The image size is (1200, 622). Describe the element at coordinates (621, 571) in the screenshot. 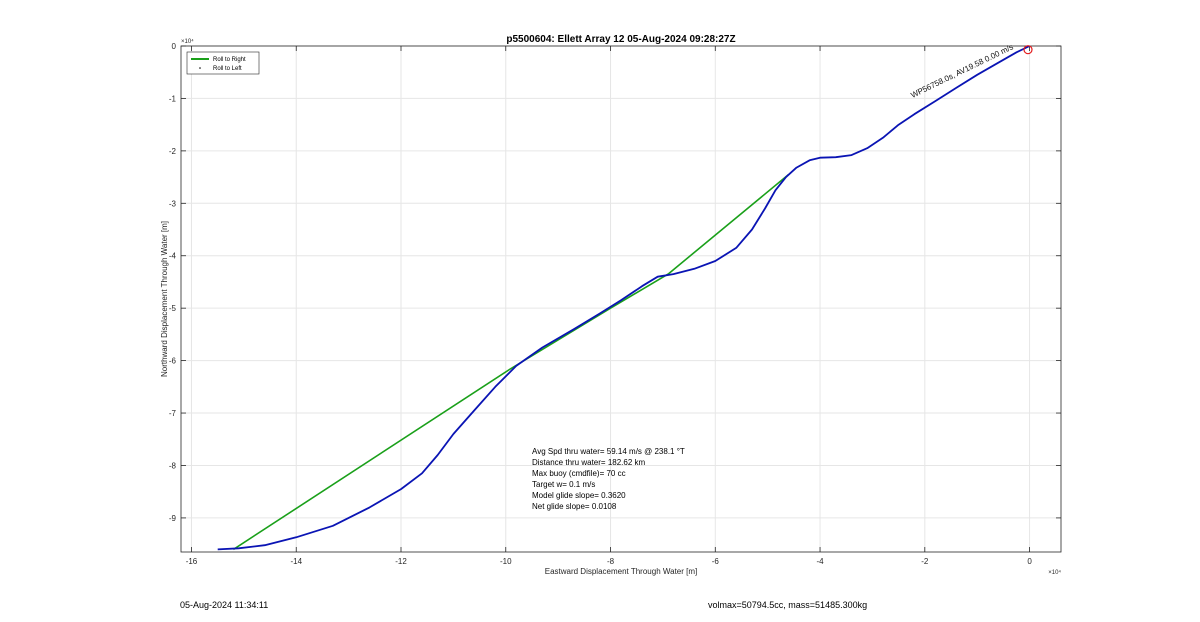

I see `x-axis-label: Eastward Displacement Through Water [m]` at that location.